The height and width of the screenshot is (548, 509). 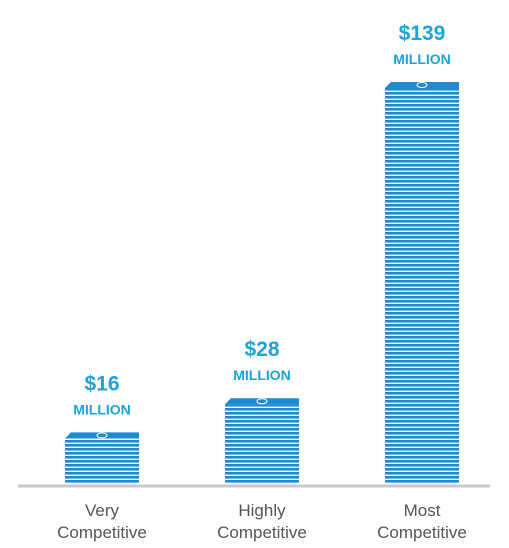 What do you see at coordinates (262, 521) in the screenshot?
I see `x-tick-label: Highly Competitive` at bounding box center [262, 521].